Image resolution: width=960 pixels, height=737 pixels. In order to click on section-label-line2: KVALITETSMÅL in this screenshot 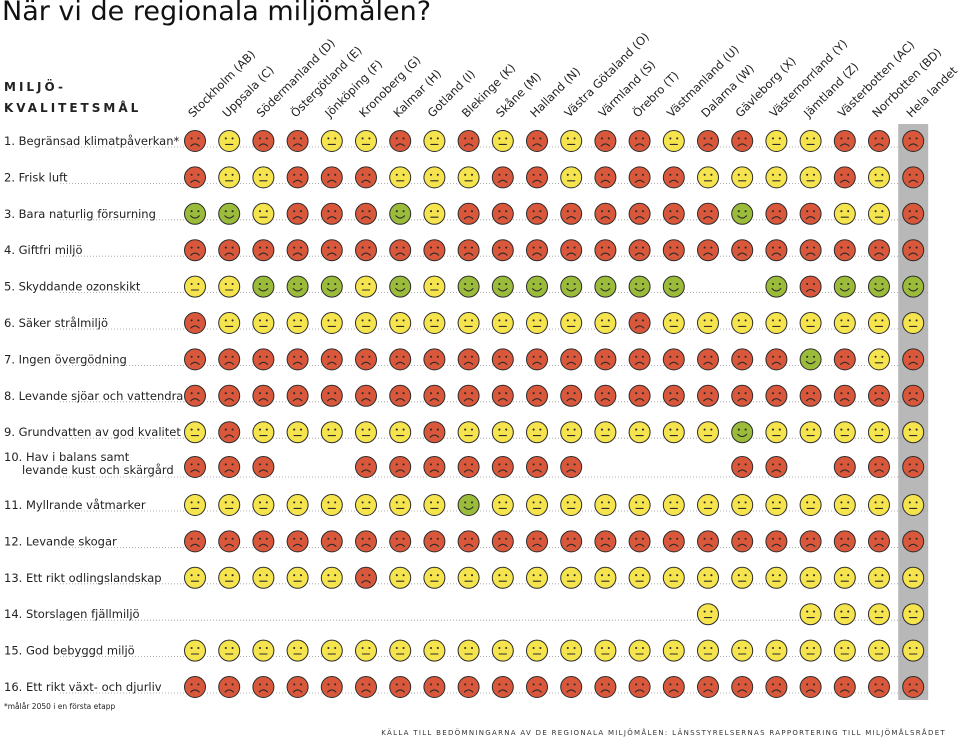, I will do `click(73, 108)`.